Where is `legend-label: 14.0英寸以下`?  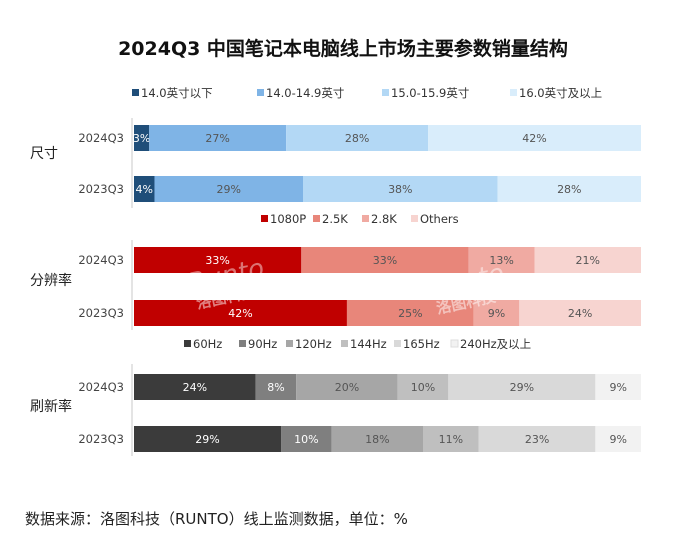
legend-label: 14.0英寸以下 is located at coordinates (177, 93).